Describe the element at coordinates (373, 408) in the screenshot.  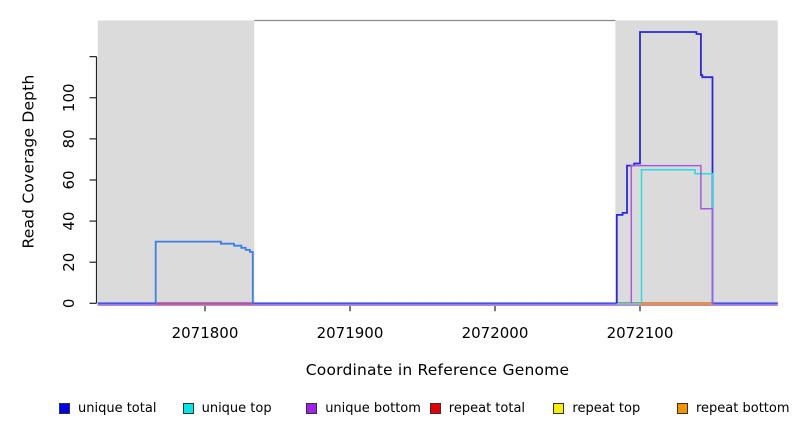
I see `legend-label: unique bottom` at that location.